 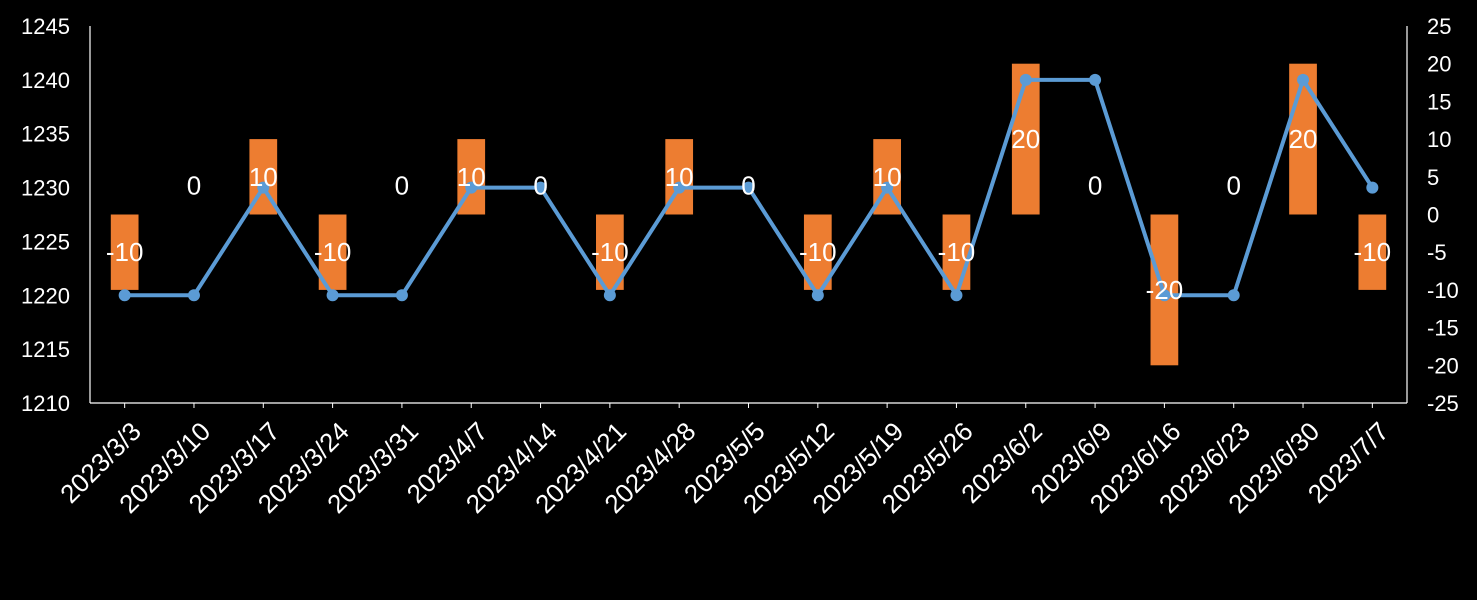 I want to click on right-y-tick-label: 20, so click(x=1439, y=64).